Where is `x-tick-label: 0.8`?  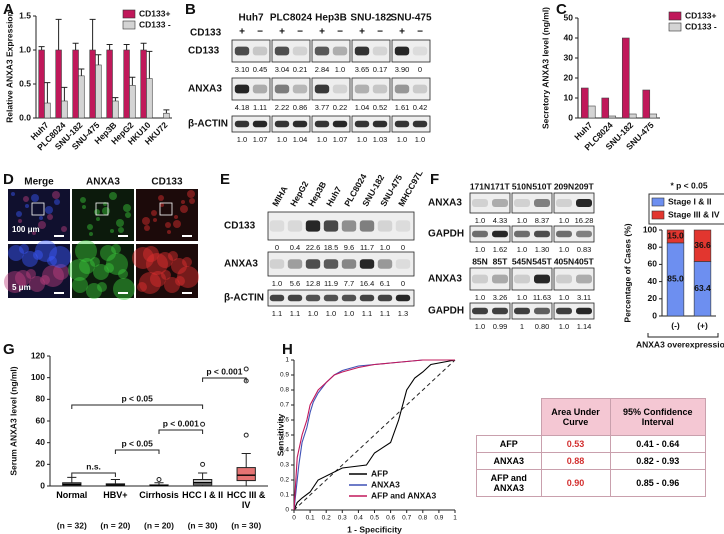 x-tick-label: 0.8 is located at coordinates (422, 518).